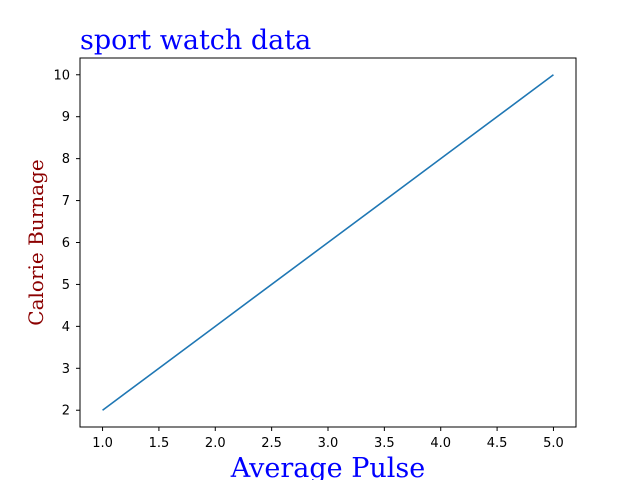 The height and width of the screenshot is (480, 640). What do you see at coordinates (66, 411) in the screenshot?
I see `y-tick-label: 2` at bounding box center [66, 411].